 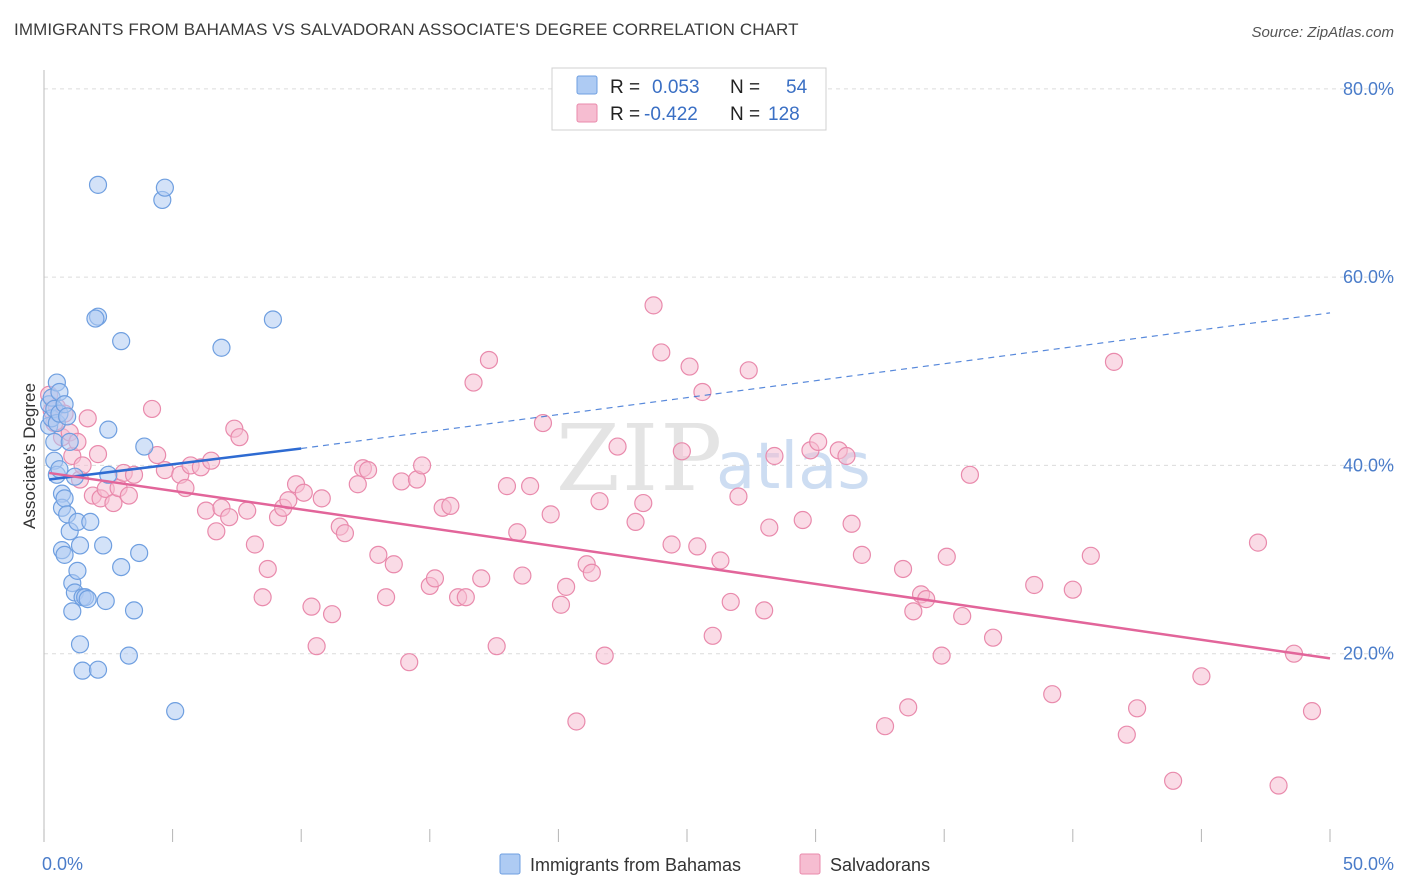 What do you see at coordinates (1368, 654) in the screenshot?
I see `y-tick-label-20: 20.0%` at bounding box center [1368, 654].